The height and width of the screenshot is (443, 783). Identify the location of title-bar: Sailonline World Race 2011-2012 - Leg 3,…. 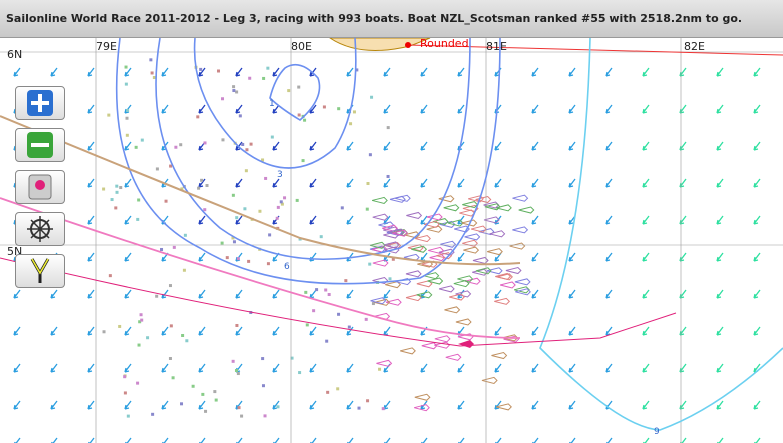
(391, 19).